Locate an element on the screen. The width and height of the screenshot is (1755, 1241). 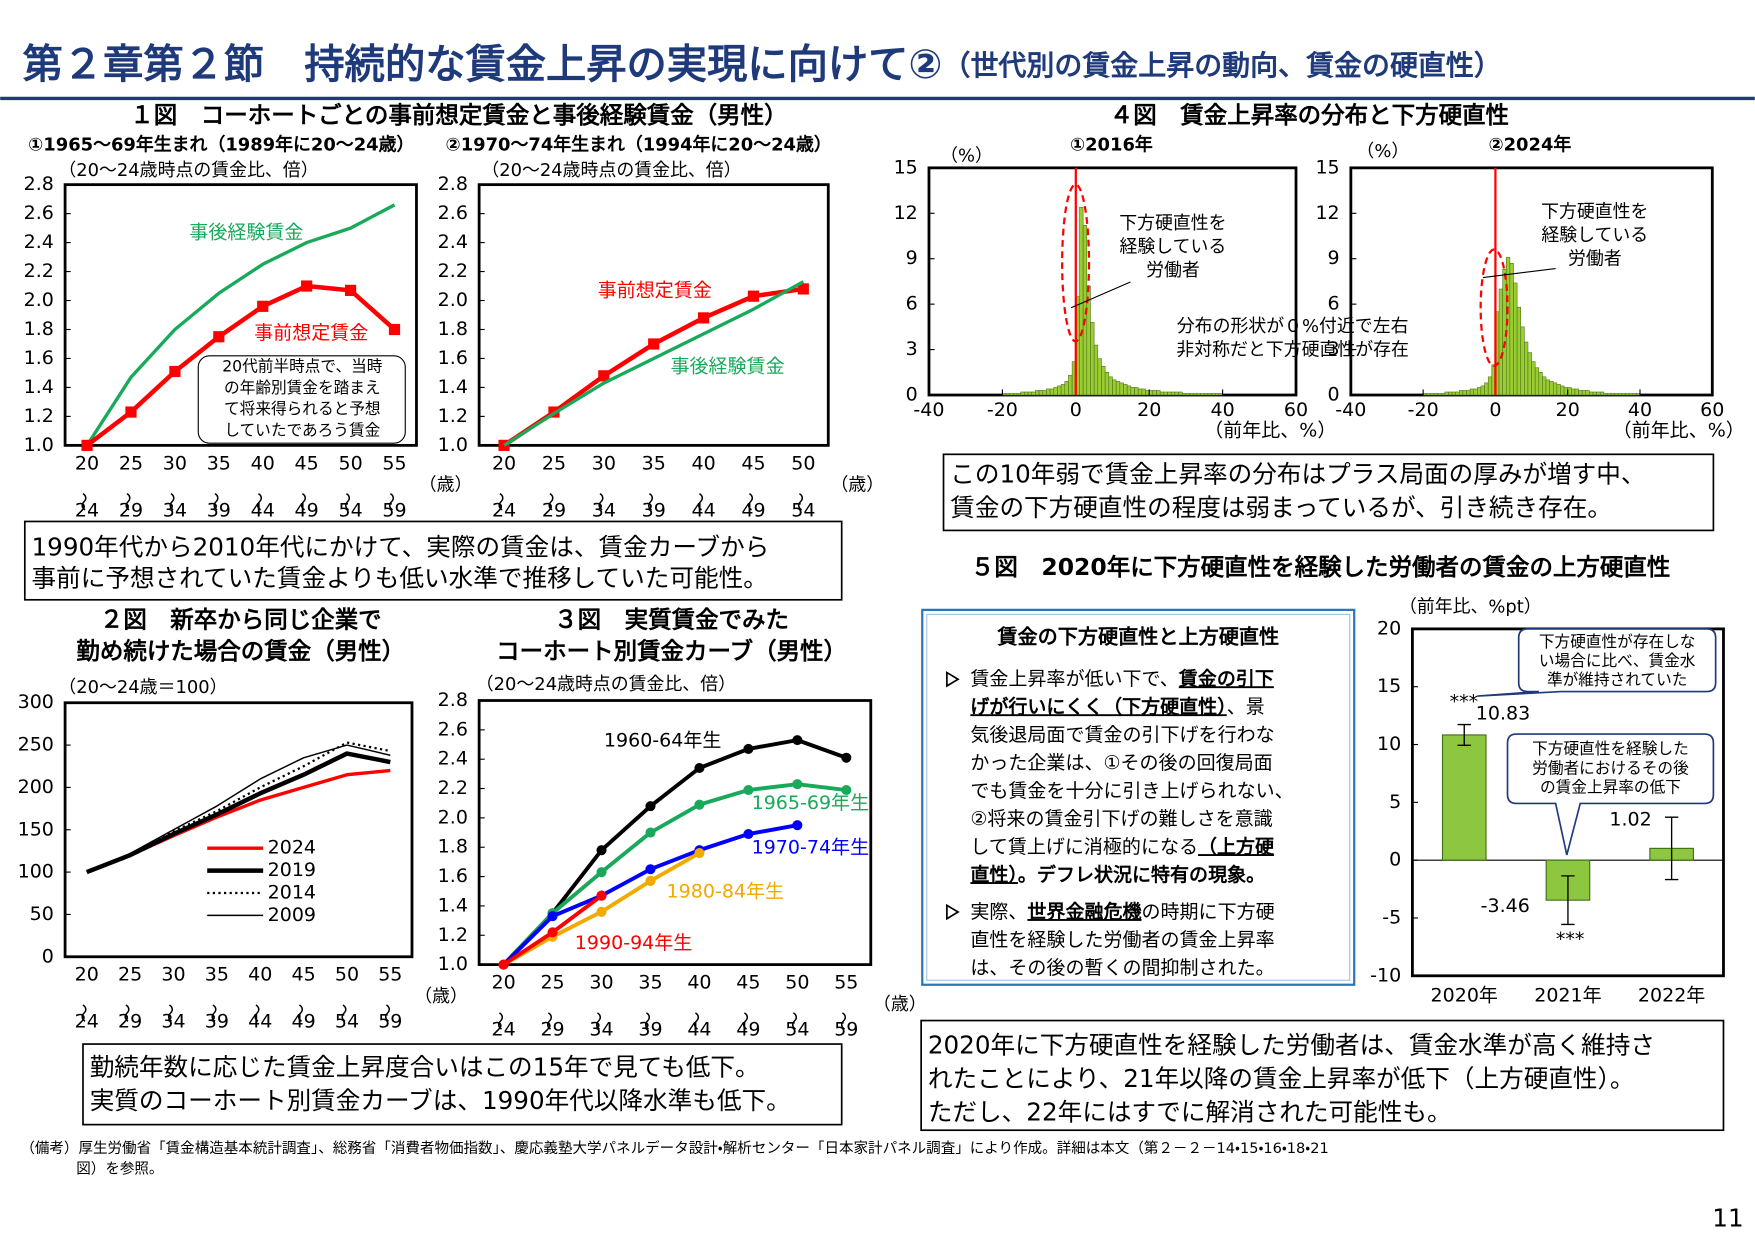
y-tick-label: 2.4 is located at coordinates (453, 242).